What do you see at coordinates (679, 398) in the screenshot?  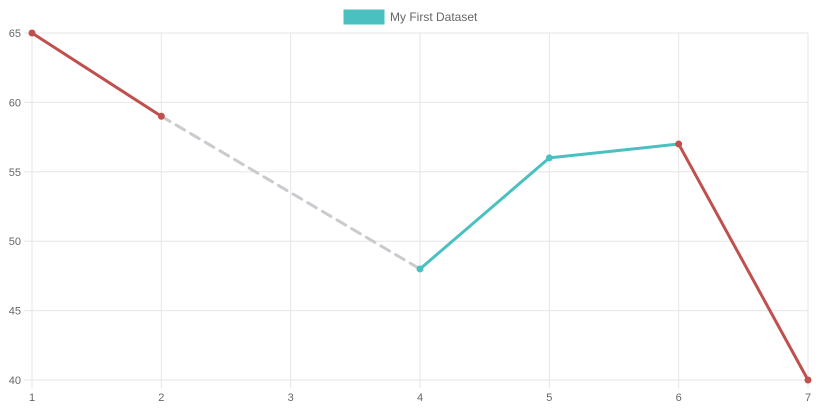 I see `x-tick-label-6: 6` at bounding box center [679, 398].